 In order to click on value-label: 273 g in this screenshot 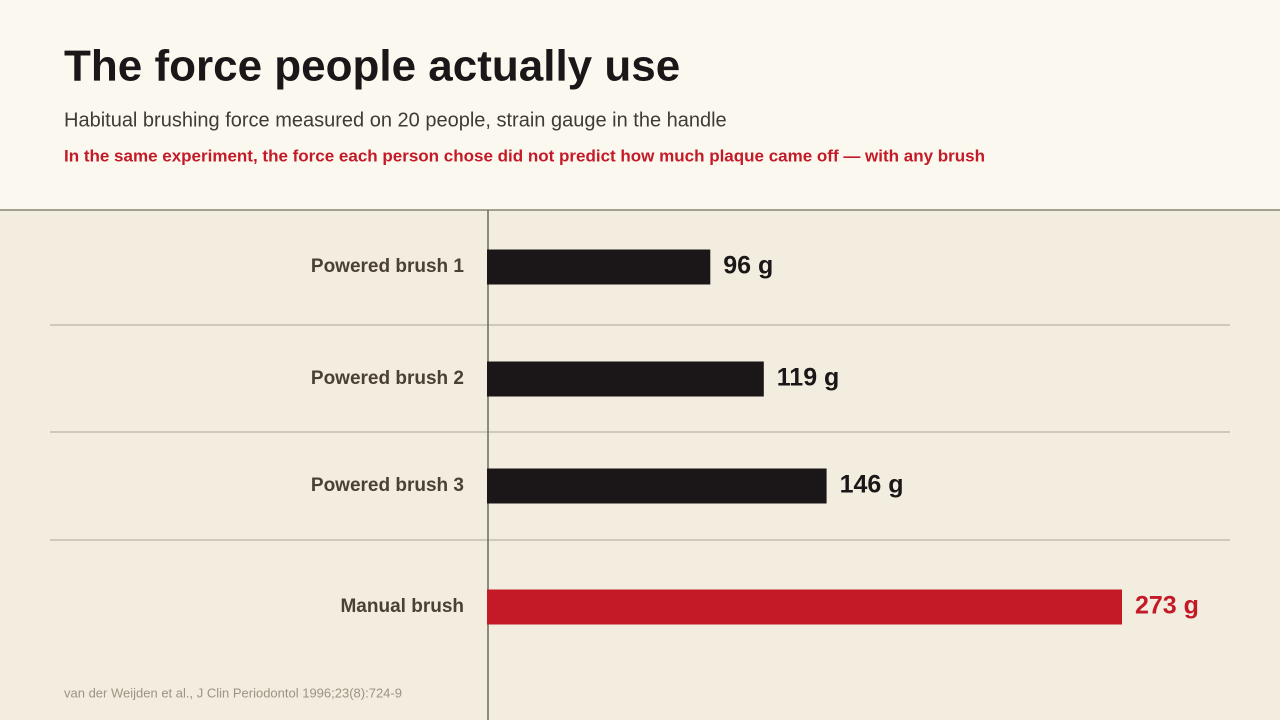, I will do `click(1167, 606)`.